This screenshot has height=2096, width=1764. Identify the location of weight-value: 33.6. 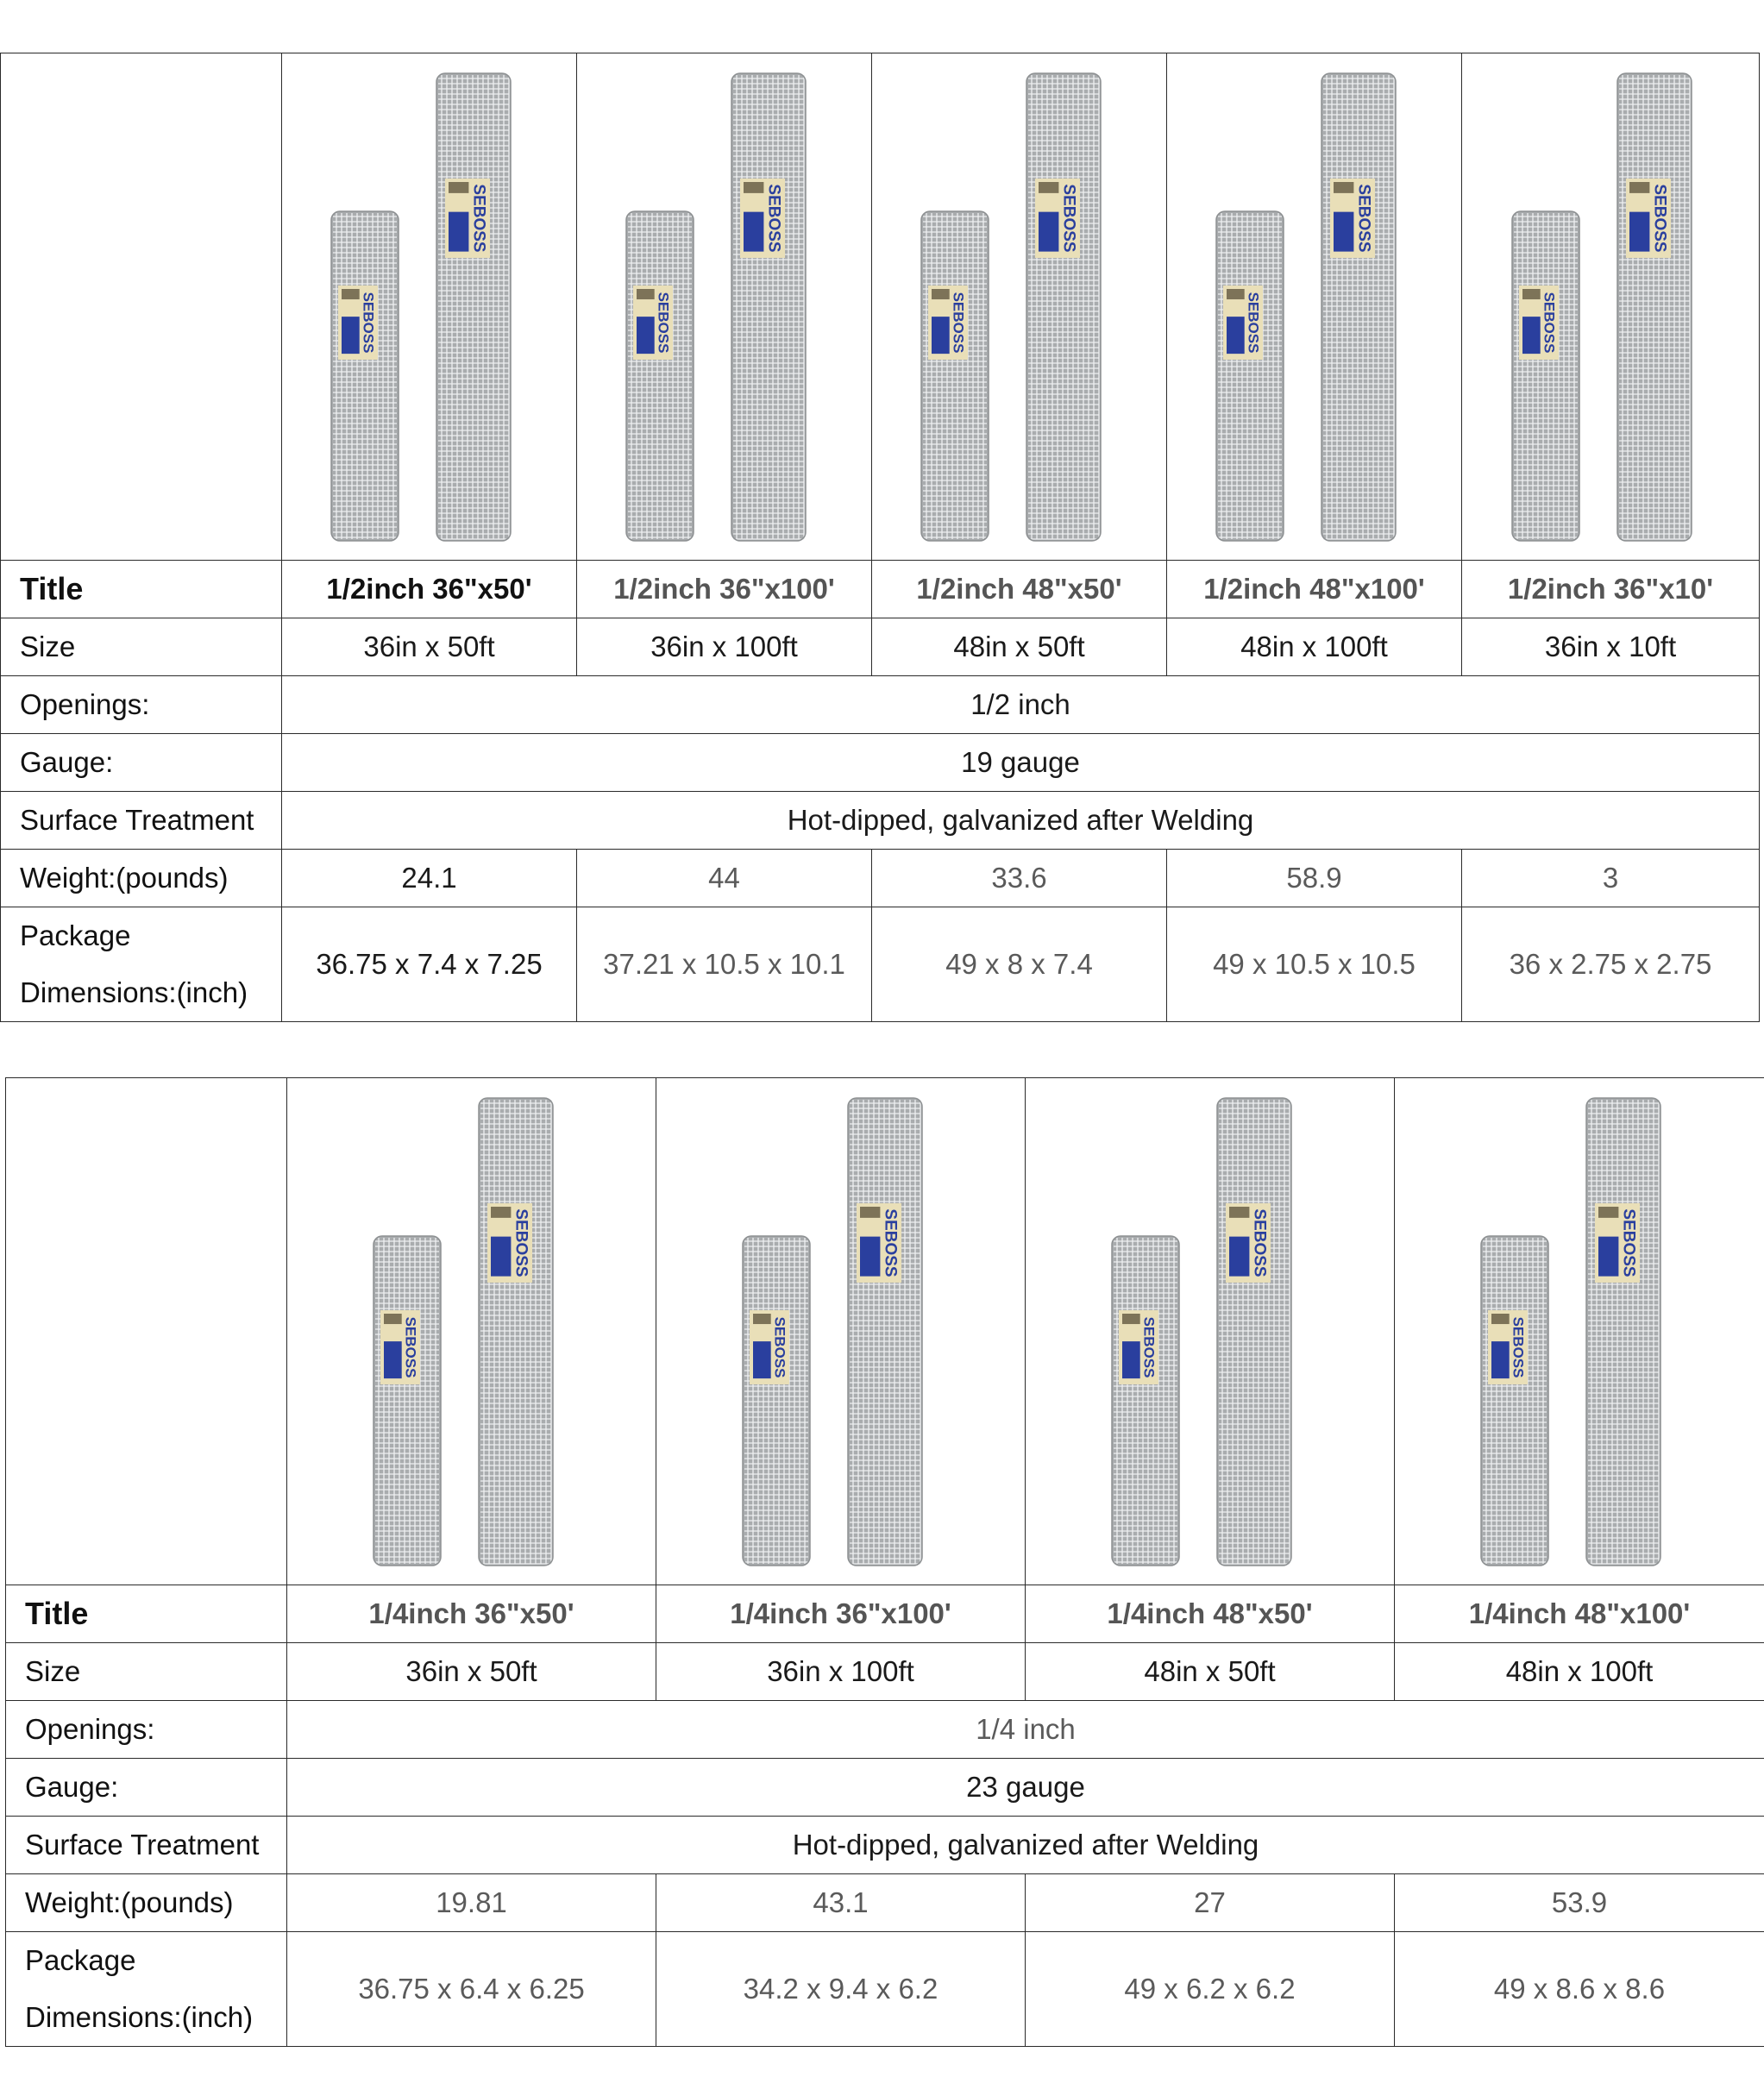
(1019, 878).